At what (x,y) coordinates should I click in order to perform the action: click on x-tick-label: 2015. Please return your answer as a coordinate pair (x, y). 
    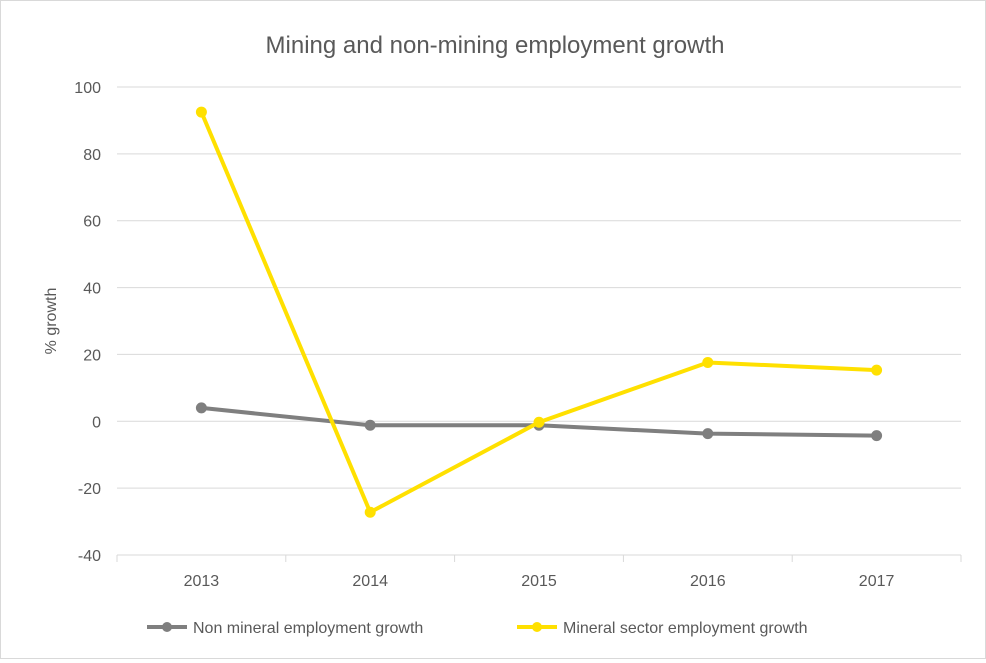
    Looking at the image, I should click on (539, 581).